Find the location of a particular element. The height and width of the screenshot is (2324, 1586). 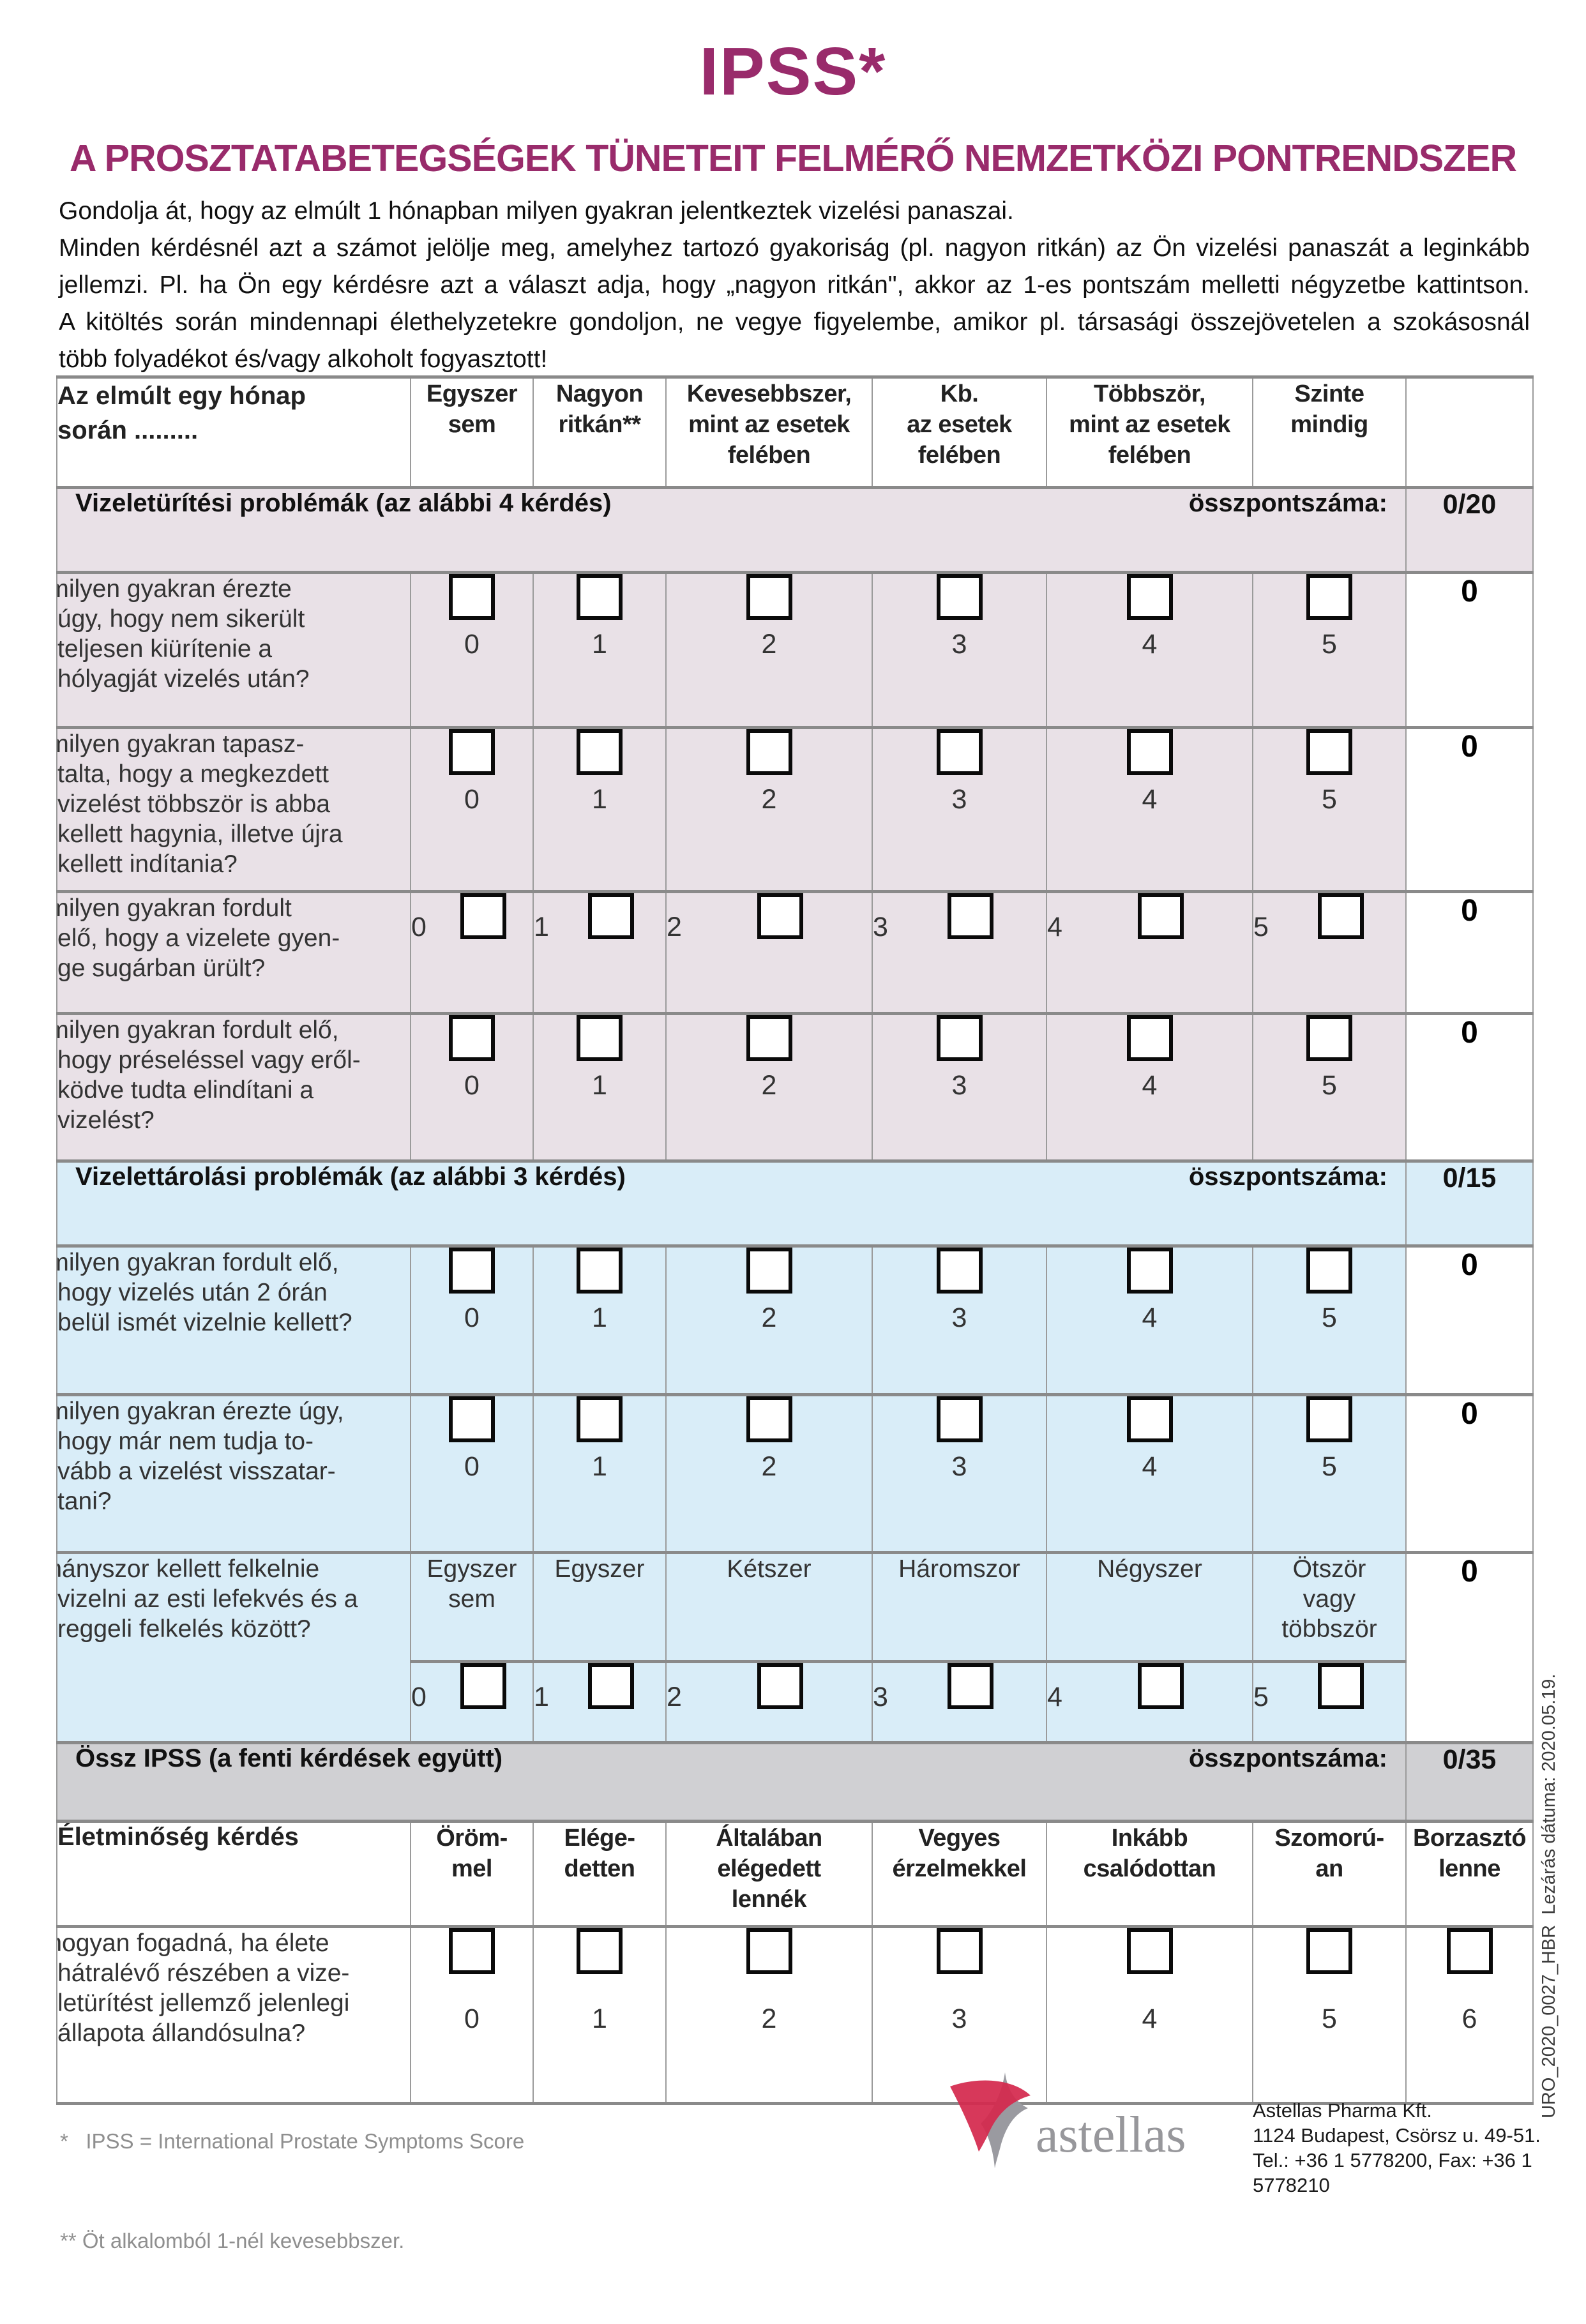

section-score: 0/35 is located at coordinates (1469, 1782).